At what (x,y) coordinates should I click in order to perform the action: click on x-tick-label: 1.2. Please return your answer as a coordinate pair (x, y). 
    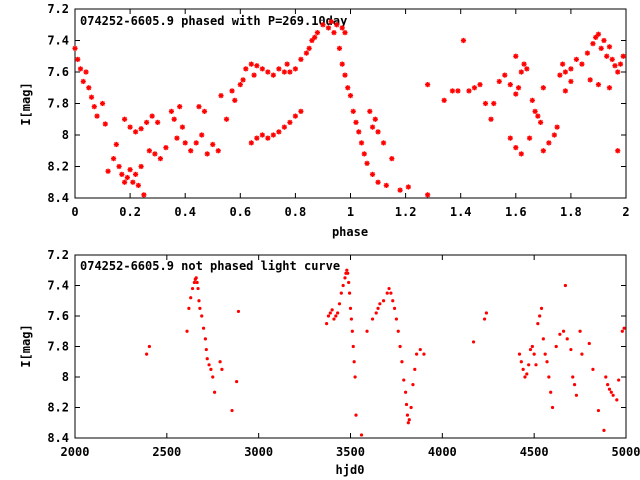
    Looking at the image, I should click on (406, 212).